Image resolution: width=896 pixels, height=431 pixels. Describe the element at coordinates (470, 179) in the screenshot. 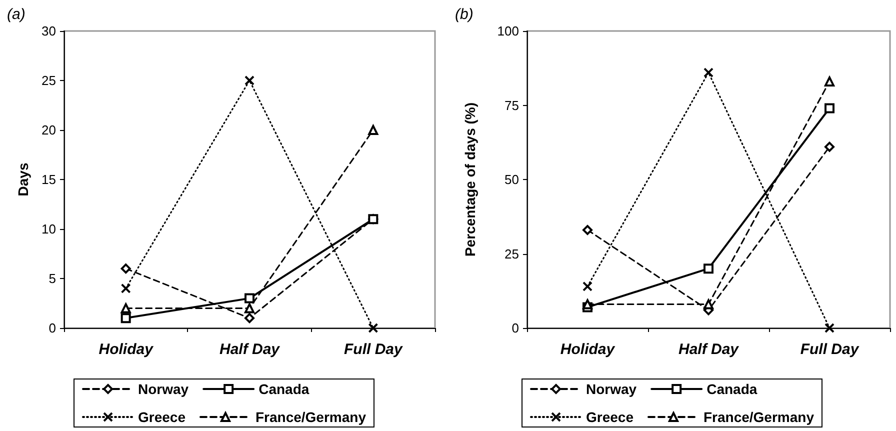

I see `y-axis-title: Percentage of days (%)` at that location.